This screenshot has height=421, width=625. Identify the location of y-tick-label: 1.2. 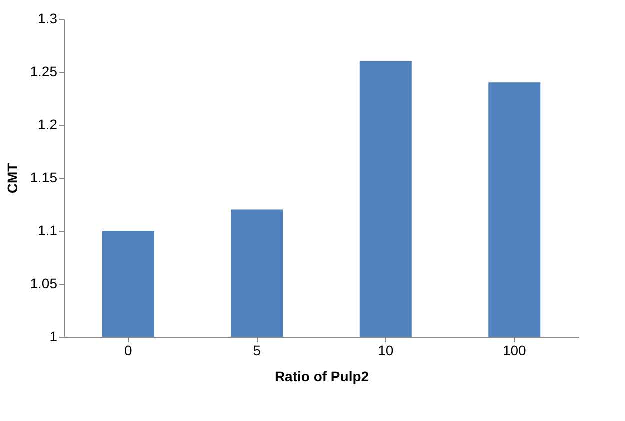
(48, 124).